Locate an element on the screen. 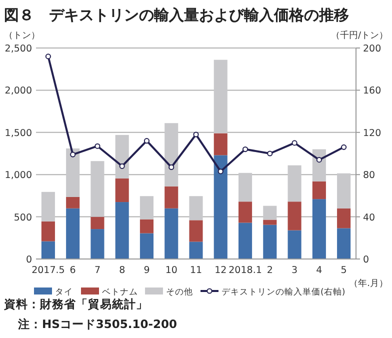  y2-tick-label: 120 is located at coordinates (372, 133).